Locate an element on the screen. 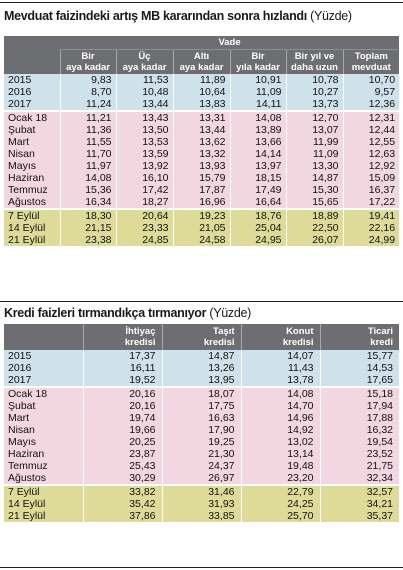  rate-cell: 17,49 is located at coordinates (257, 190).